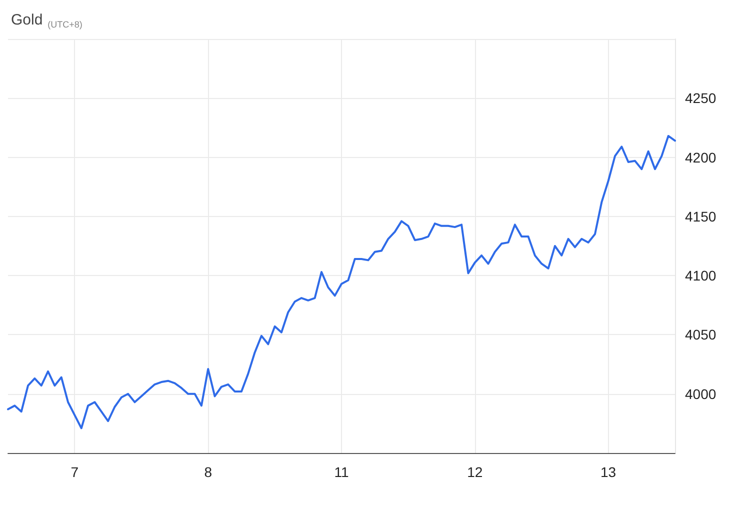 The width and height of the screenshot is (740, 513). I want to click on x-tick-label: 7, so click(74, 472).